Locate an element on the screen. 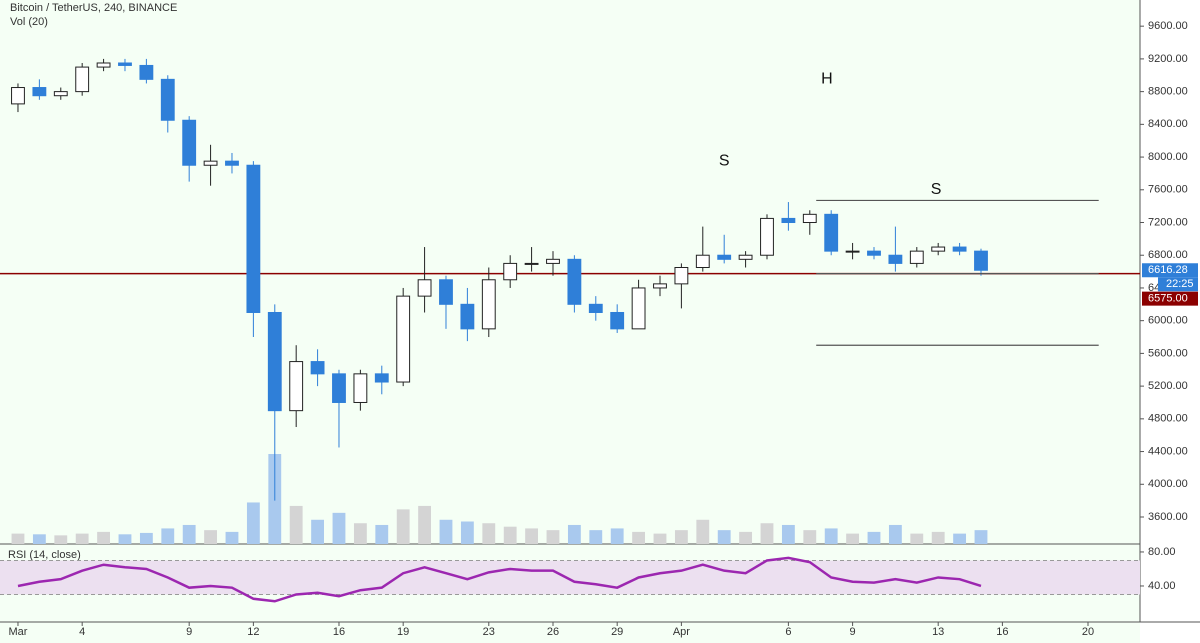 The height and width of the screenshot is (643, 1200). volume-label: Vol (20) is located at coordinates (29, 22).